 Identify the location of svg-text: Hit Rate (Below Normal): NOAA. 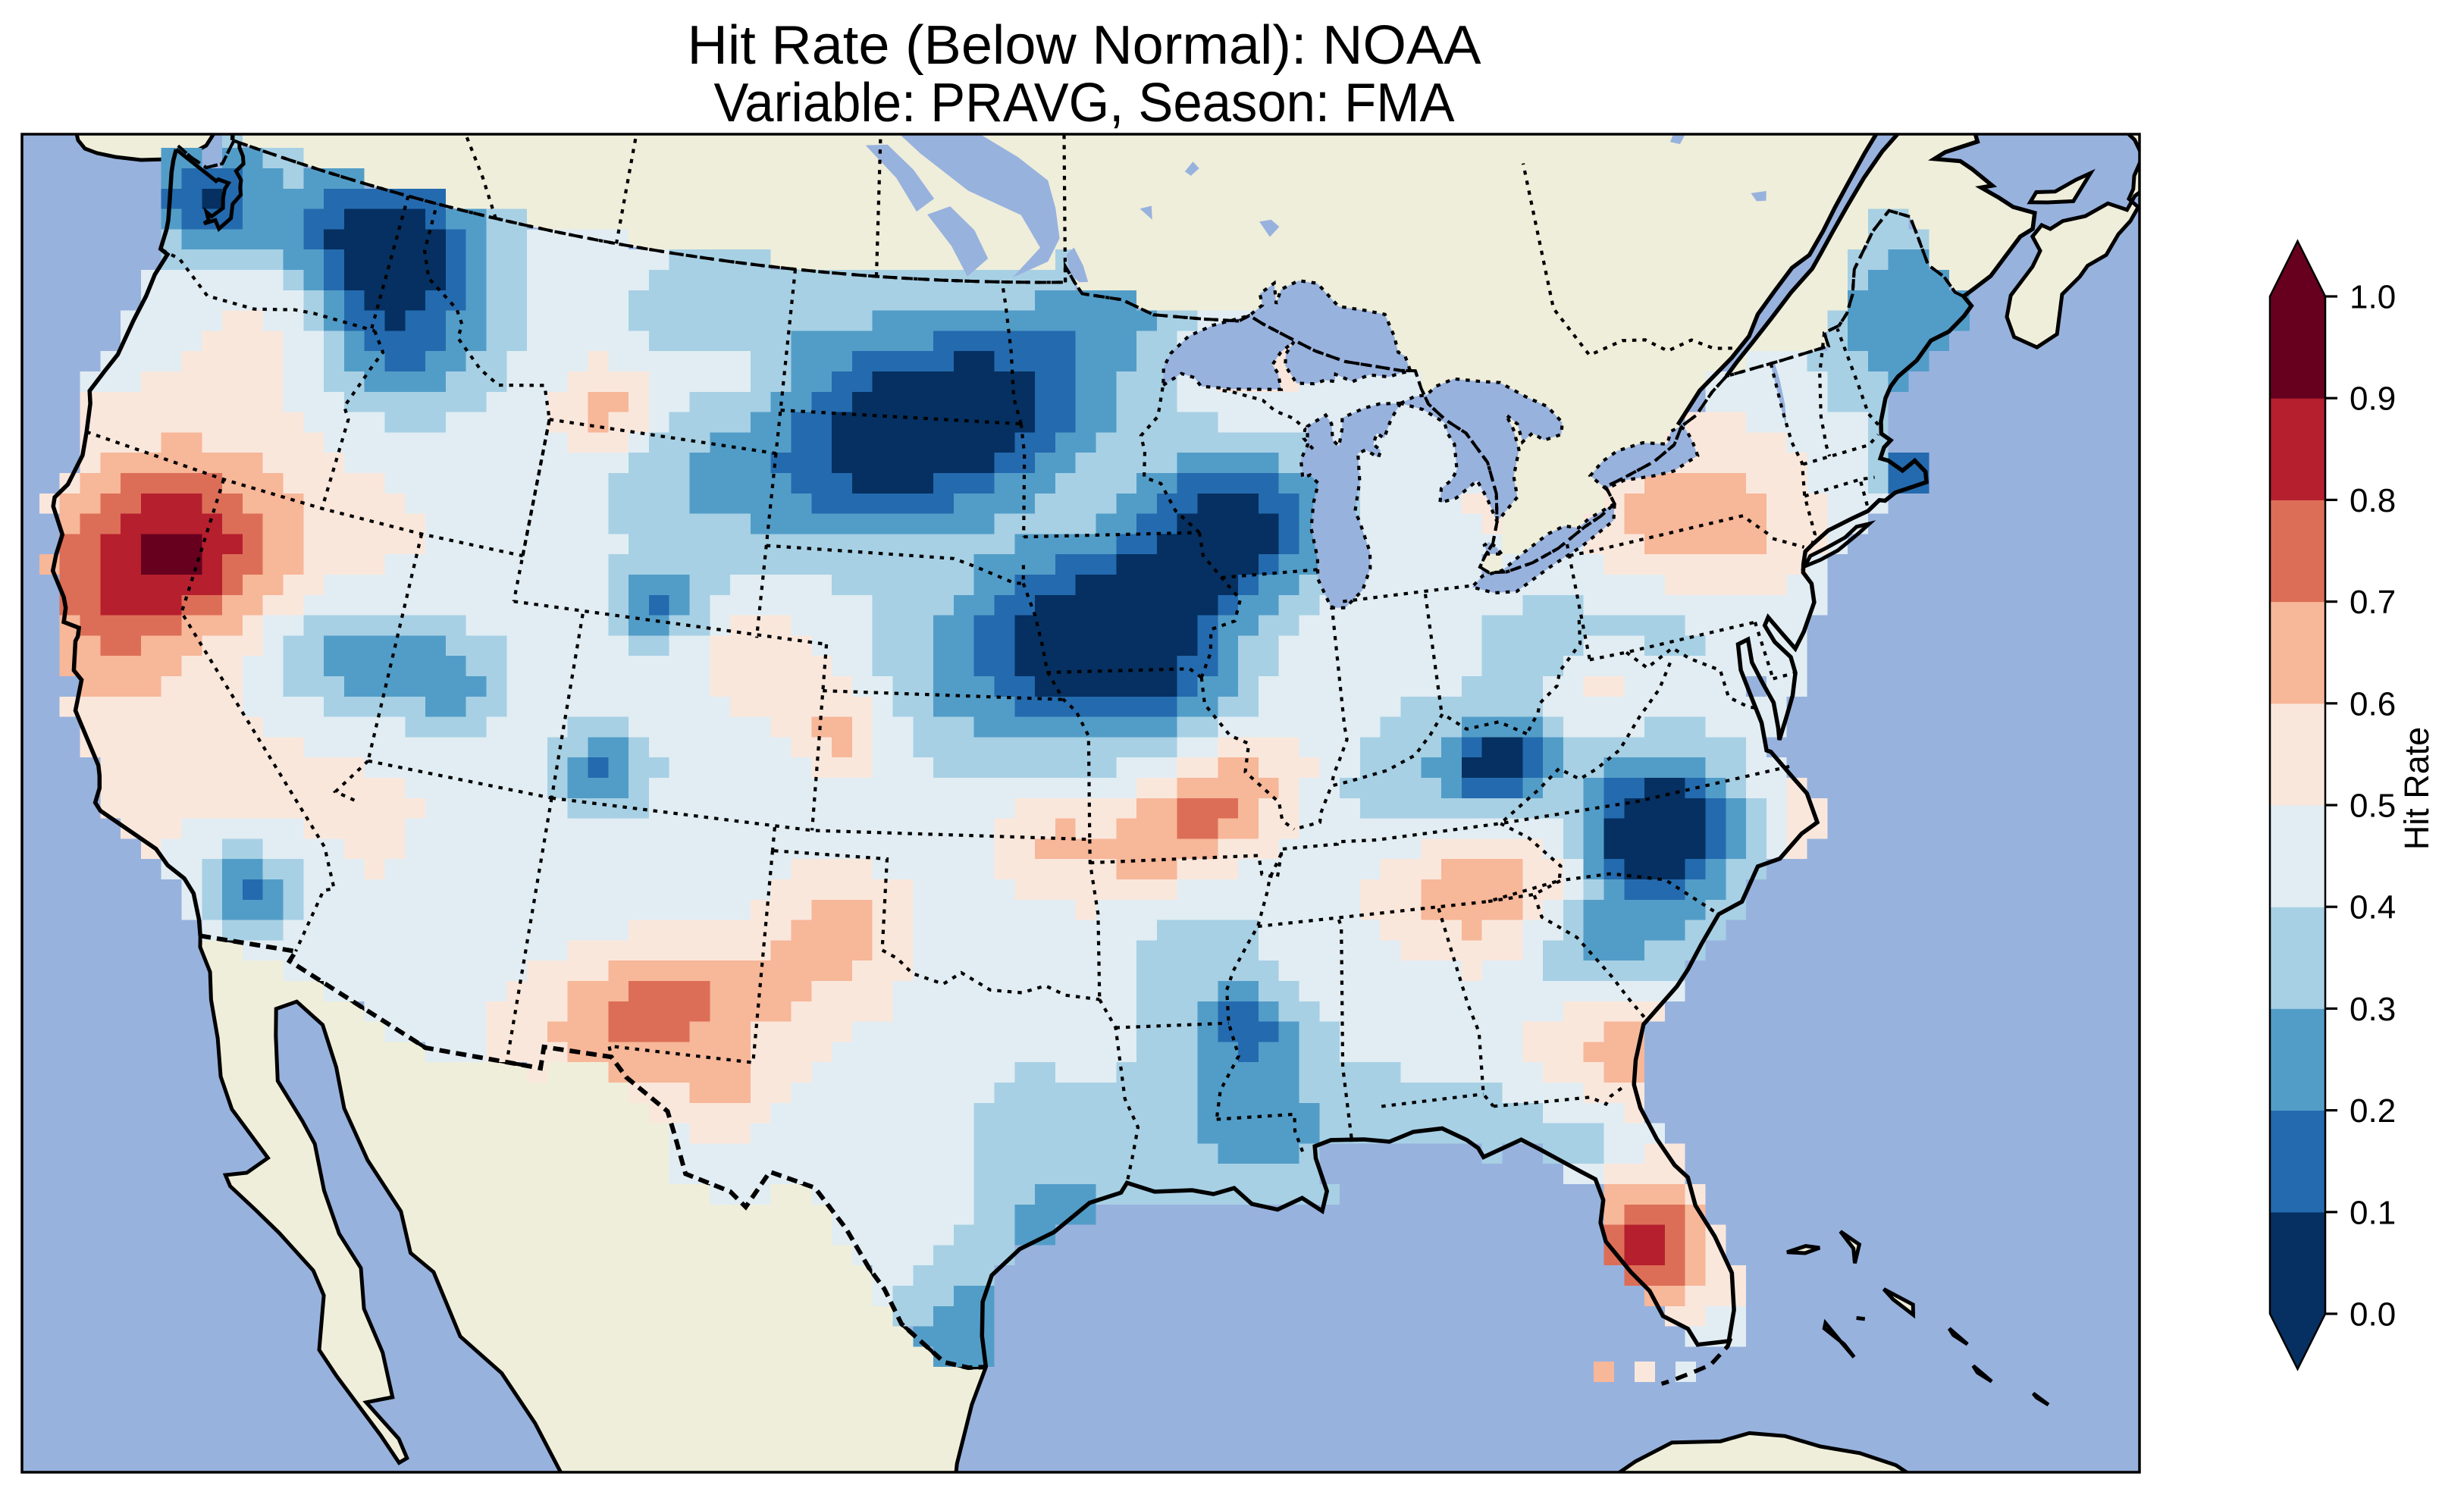
(1084, 45).